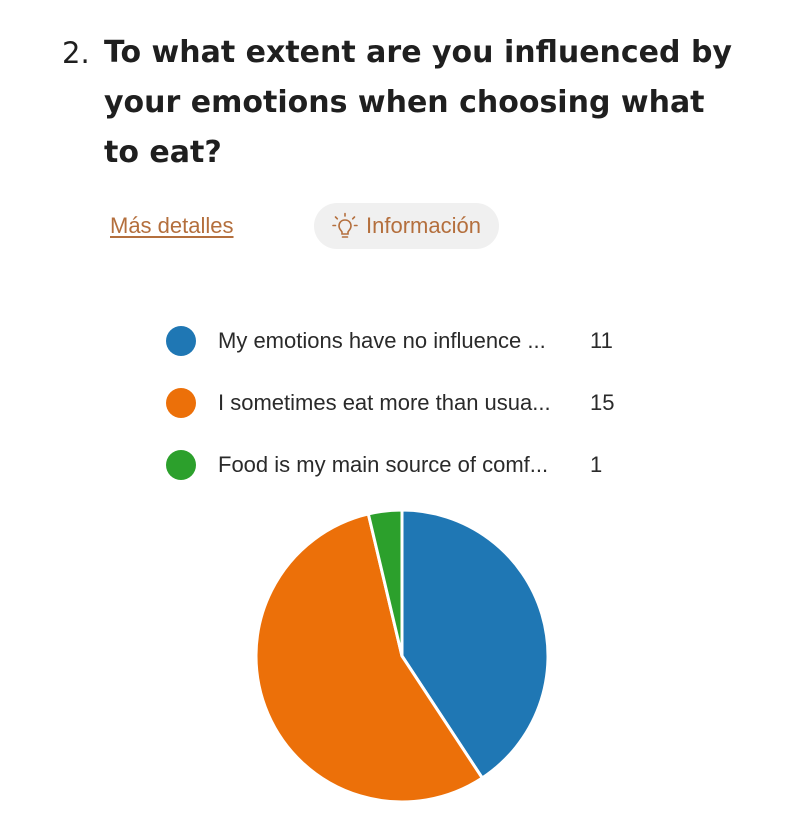 This screenshot has width=796, height=838. What do you see at coordinates (596, 464) in the screenshot?
I see `legend-count: 1` at bounding box center [596, 464].